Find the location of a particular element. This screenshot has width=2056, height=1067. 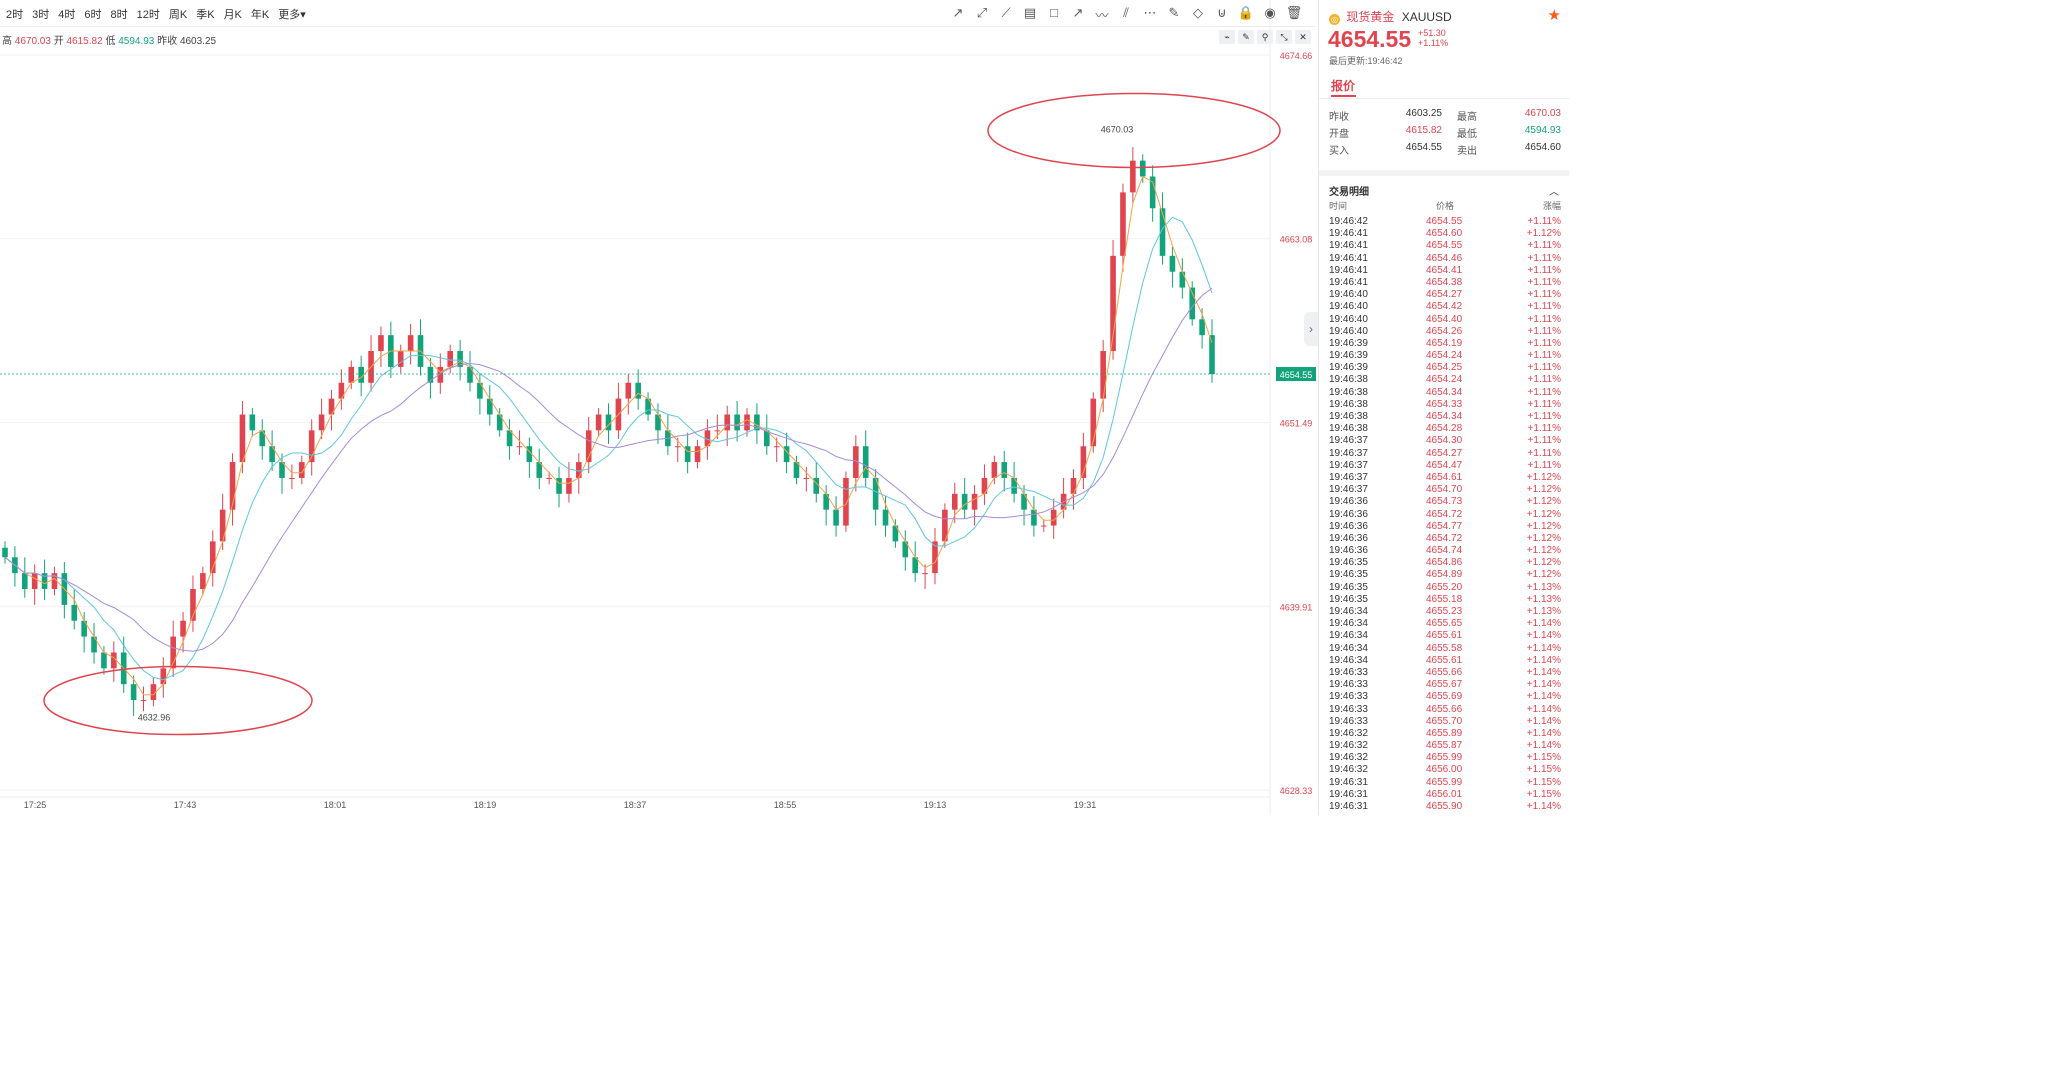

interval-7: 季K is located at coordinates (205, 15).